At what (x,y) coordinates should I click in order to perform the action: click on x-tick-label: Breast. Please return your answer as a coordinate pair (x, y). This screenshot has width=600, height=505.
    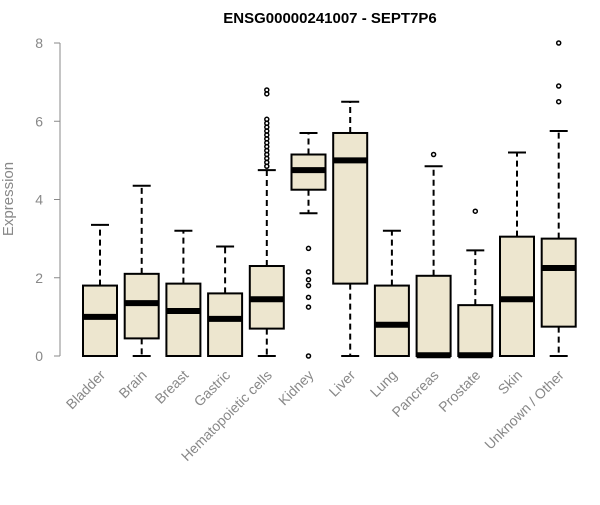
    Looking at the image, I should click on (172, 387).